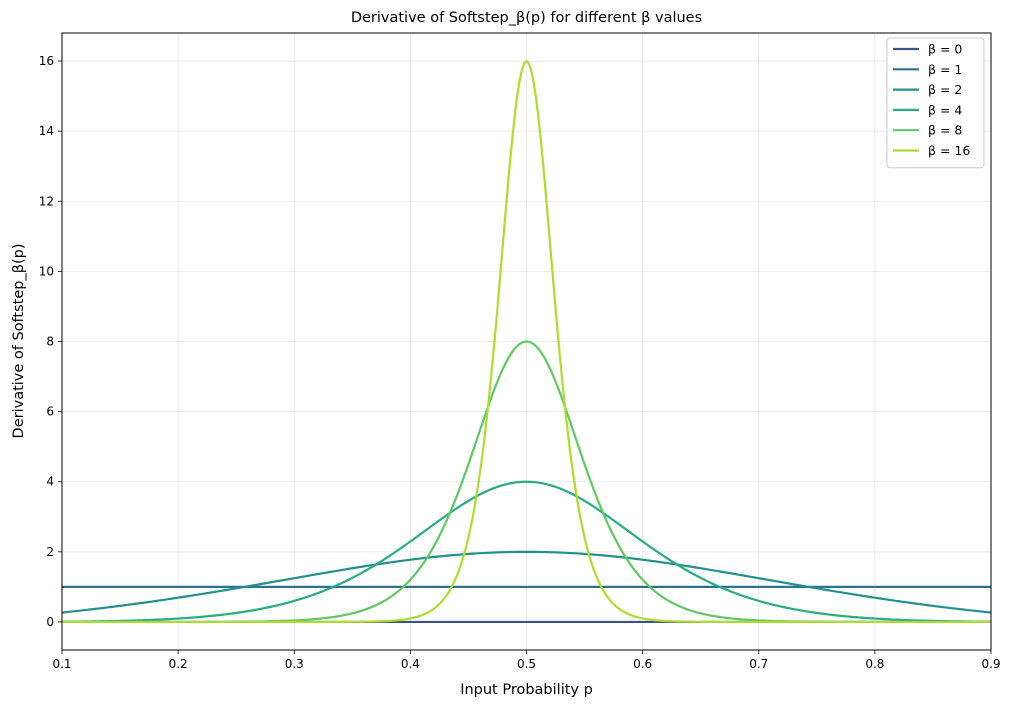 The height and width of the screenshot is (705, 1012). I want to click on x-tick-label: 0.4, so click(410, 664).